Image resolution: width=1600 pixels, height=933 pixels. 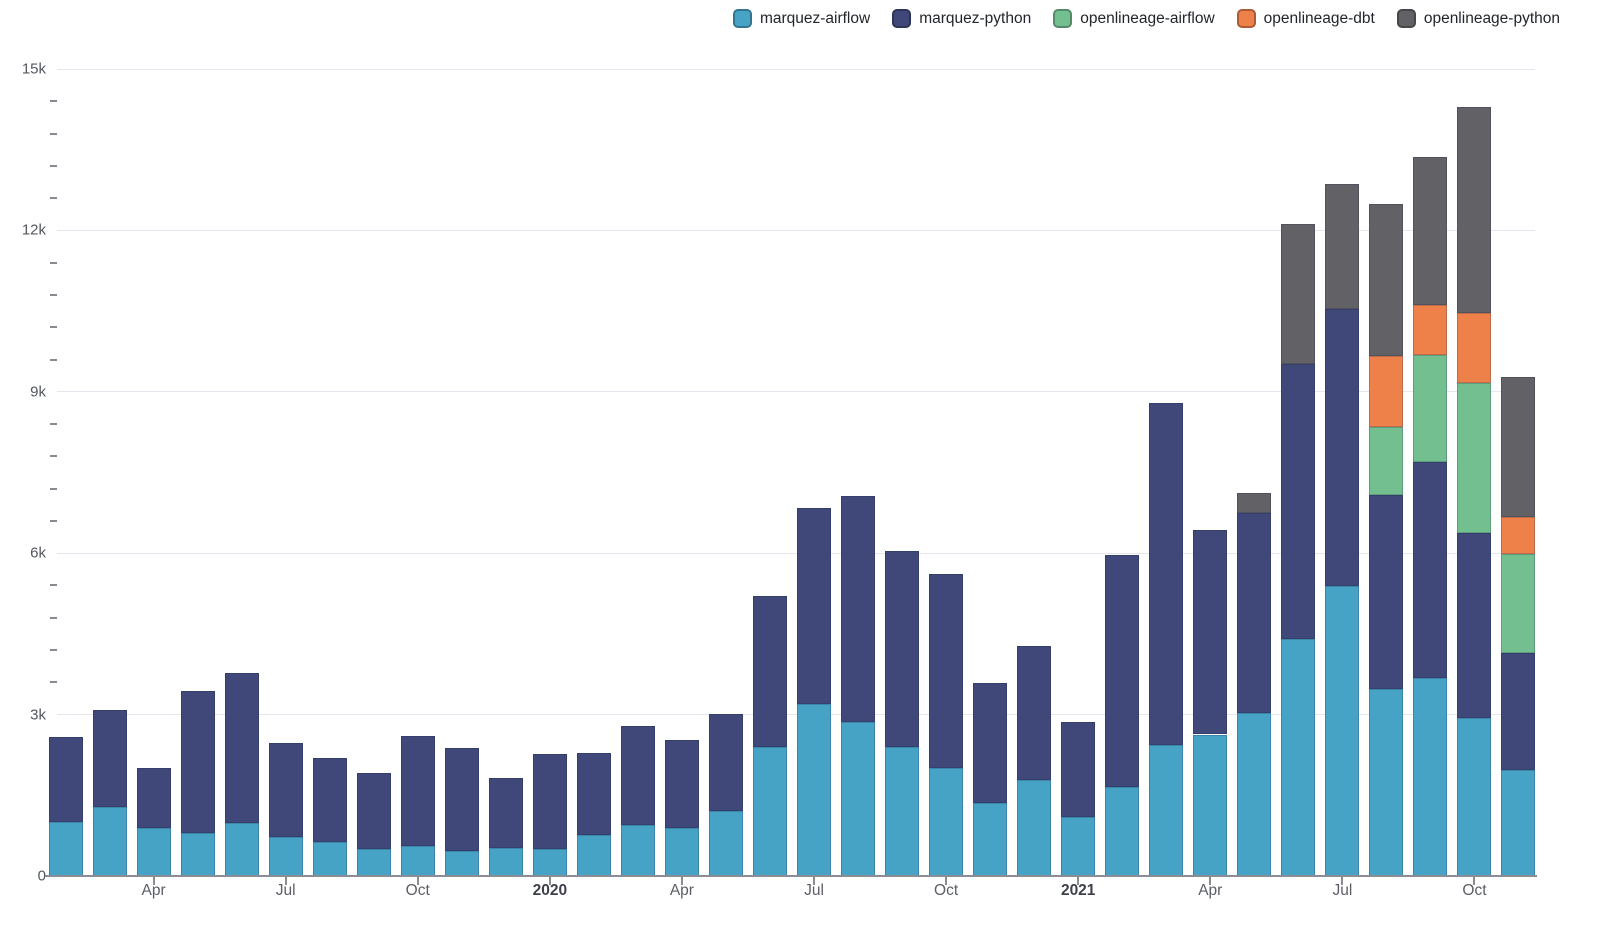 I want to click on y-gridline, so click(x=796, y=392).